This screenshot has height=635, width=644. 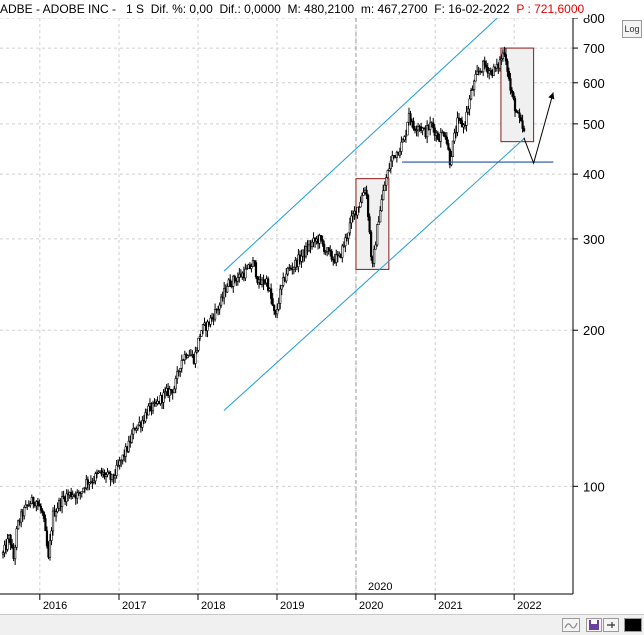 I want to click on pin-icon, so click(x=611, y=625).